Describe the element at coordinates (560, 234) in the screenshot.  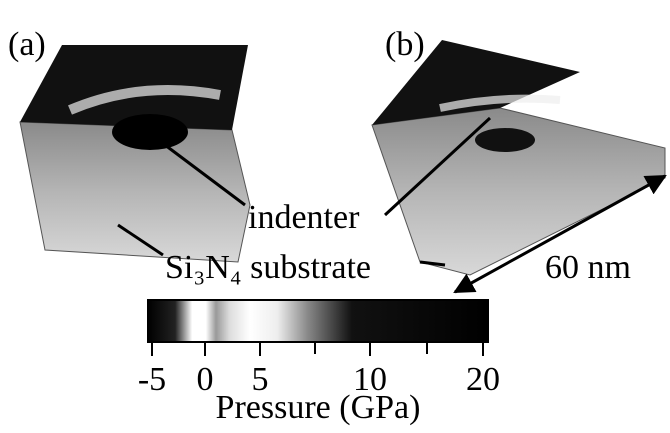
I see `scale-arrow` at that location.